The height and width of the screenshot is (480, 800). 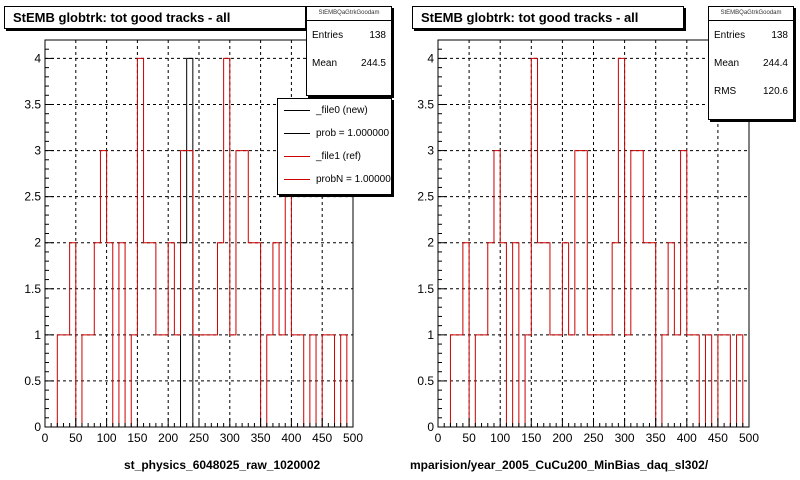 I want to click on left-entries-label: Entries, so click(x=328, y=35).